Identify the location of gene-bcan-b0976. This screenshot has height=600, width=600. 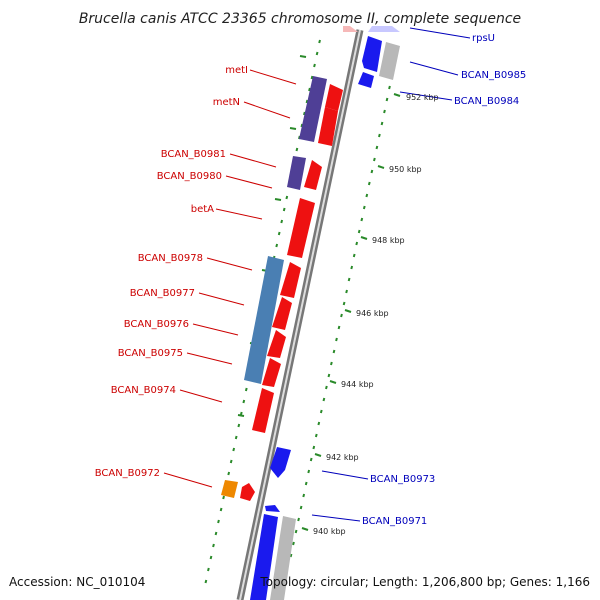
(276, 344).